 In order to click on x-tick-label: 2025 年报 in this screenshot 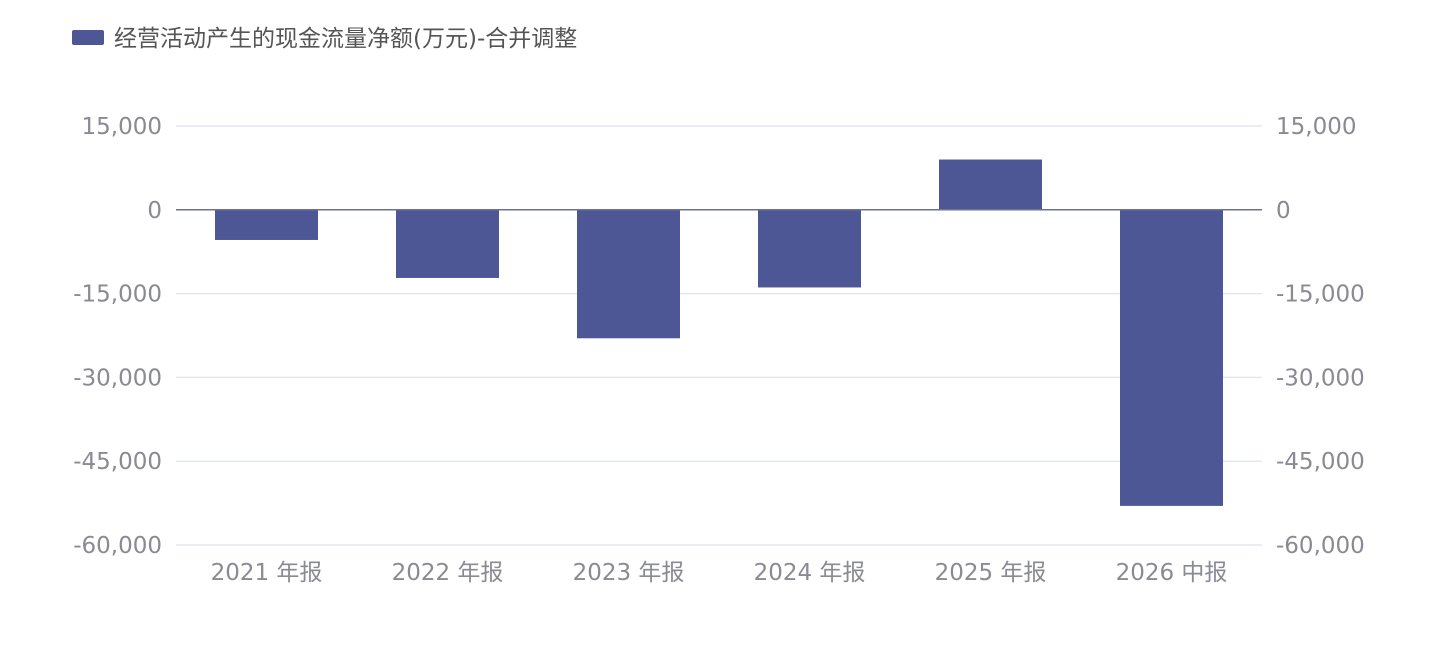, I will do `click(991, 573)`.